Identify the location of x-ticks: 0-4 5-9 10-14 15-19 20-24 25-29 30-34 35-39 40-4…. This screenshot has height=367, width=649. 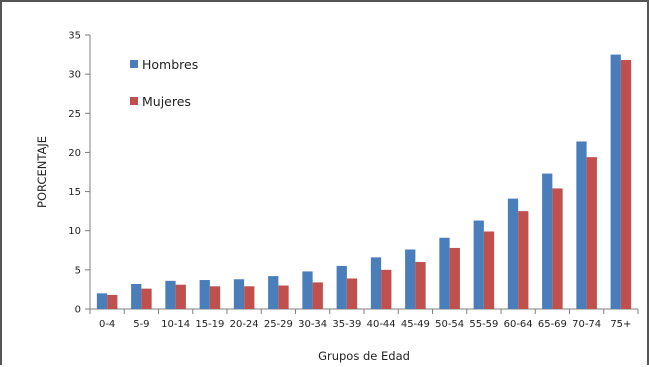
(364, 319).